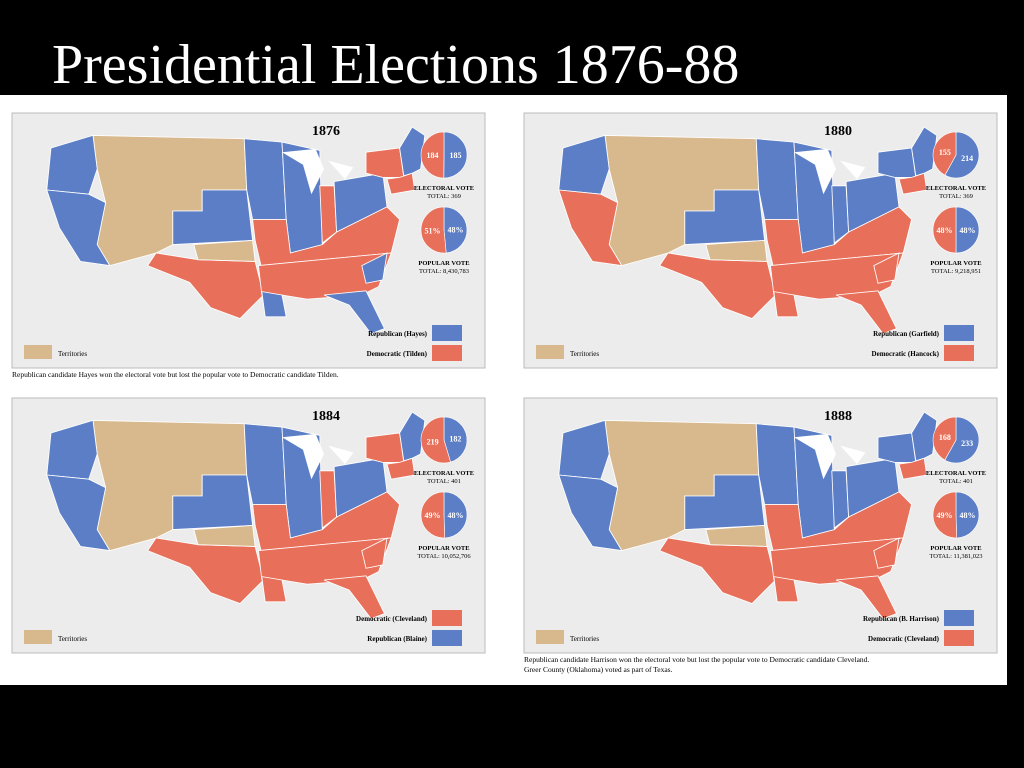 The height and width of the screenshot is (768, 1024). I want to click on pie-label: 155, so click(945, 152).